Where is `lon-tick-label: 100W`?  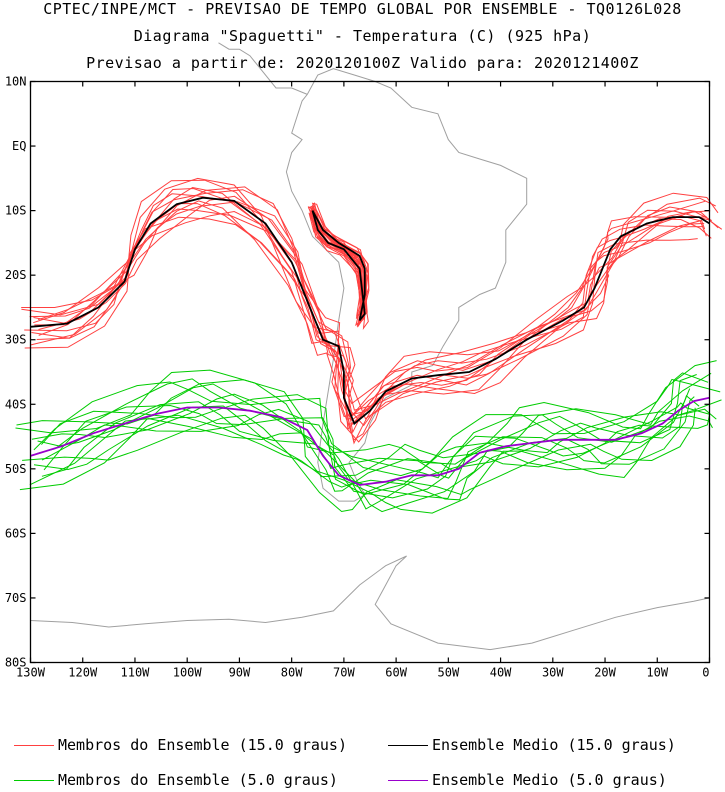 lon-tick-label: 100W is located at coordinates (188, 673).